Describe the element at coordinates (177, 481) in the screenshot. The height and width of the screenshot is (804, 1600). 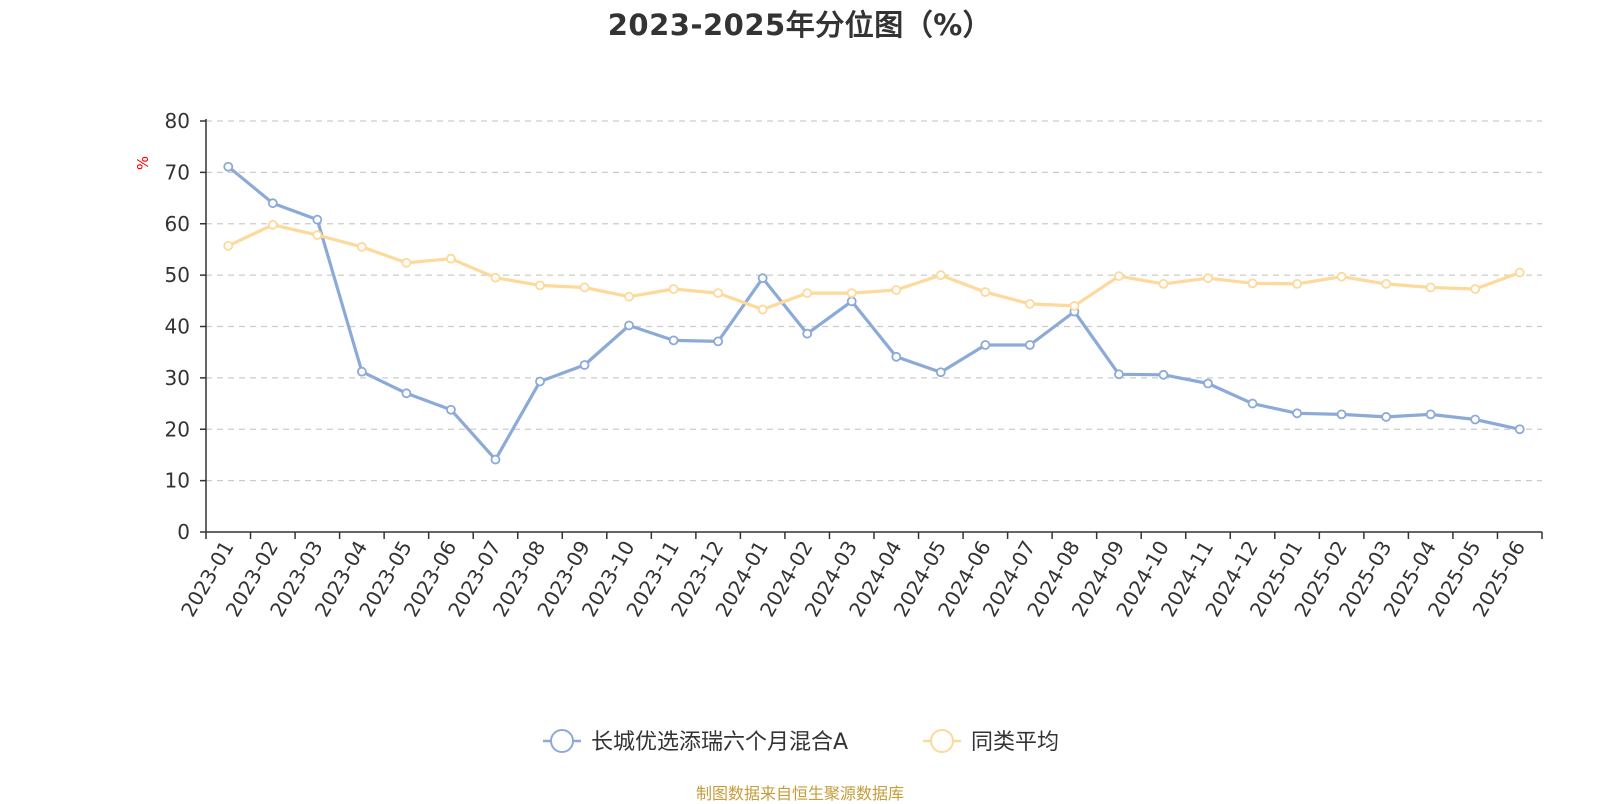
I see `y-tick-label: 10` at that location.